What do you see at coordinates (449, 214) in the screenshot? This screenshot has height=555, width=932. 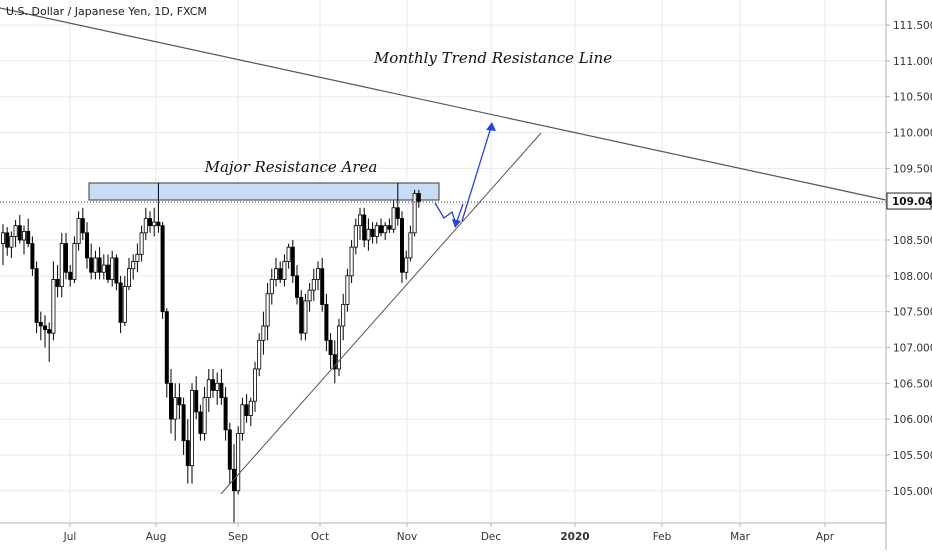 I see `pullback-arrow` at bounding box center [449, 214].